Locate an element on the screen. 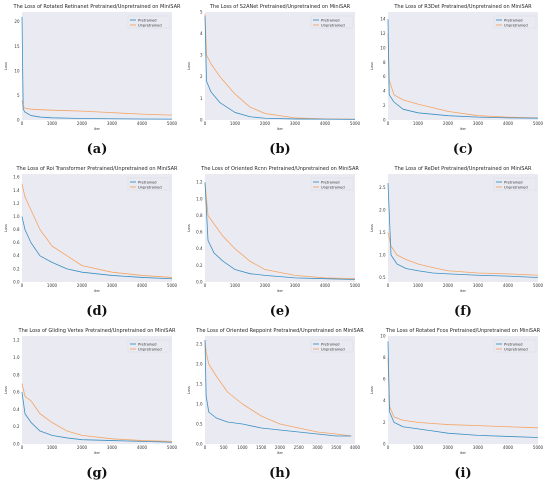  y-tick-label: 0.6 is located at coordinates (16, 392).